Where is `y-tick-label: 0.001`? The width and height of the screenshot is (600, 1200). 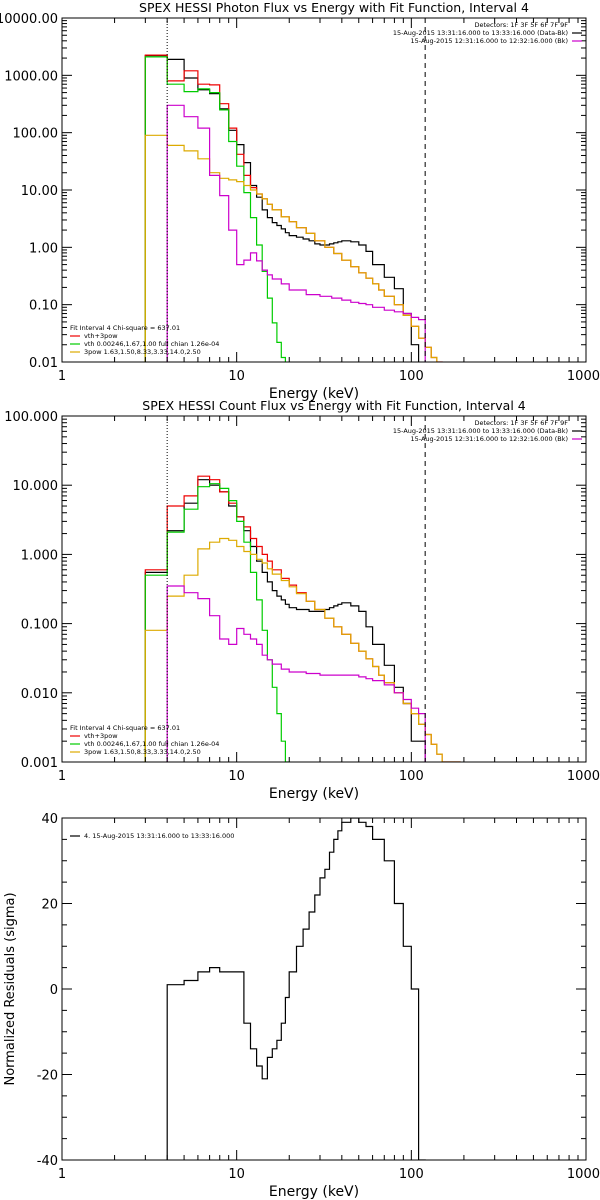
y-tick-label: 0.001 is located at coordinates (39, 763).